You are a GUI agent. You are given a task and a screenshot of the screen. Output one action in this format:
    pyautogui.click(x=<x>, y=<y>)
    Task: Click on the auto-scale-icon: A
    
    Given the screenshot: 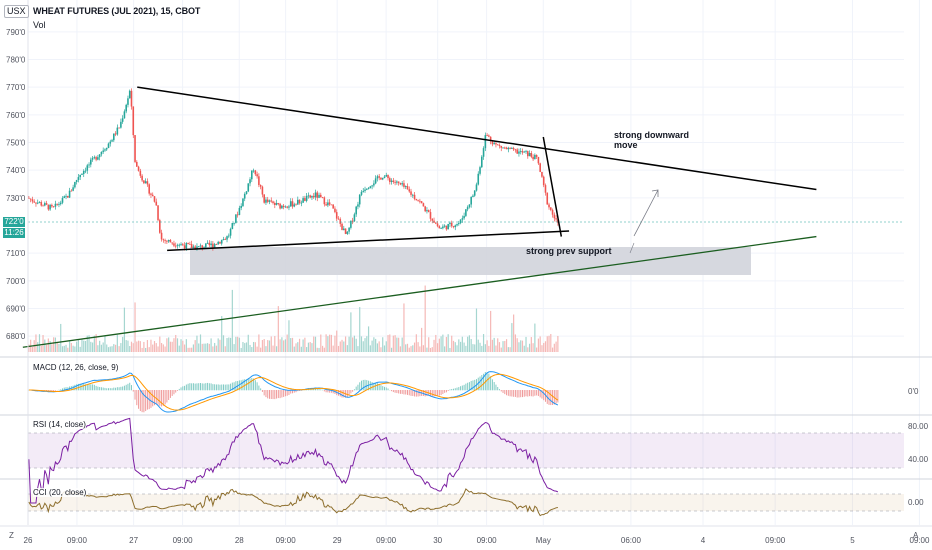 What is the action you would take?
    pyautogui.click(x=916, y=535)
    